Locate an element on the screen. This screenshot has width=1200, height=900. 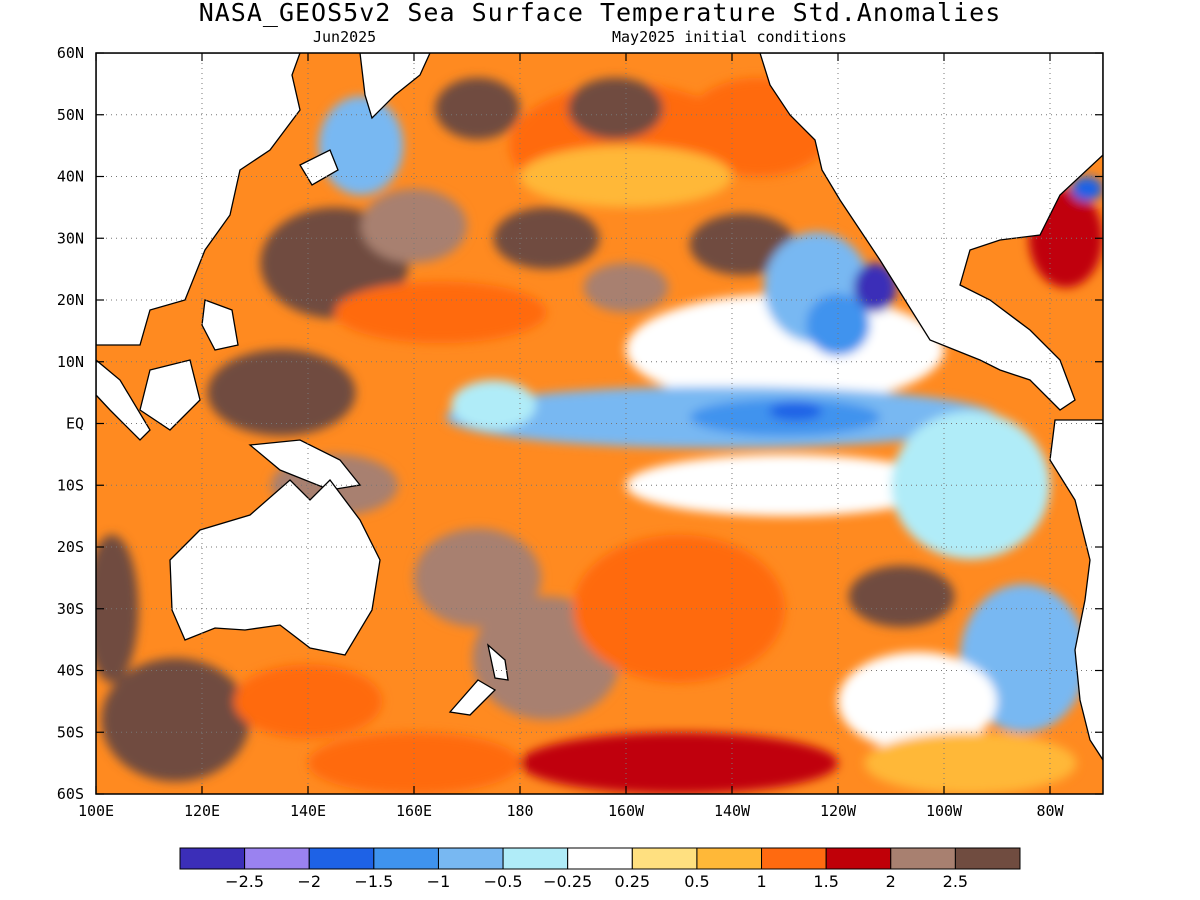
lon-tick-label: 180 is located at coordinates (519, 811).